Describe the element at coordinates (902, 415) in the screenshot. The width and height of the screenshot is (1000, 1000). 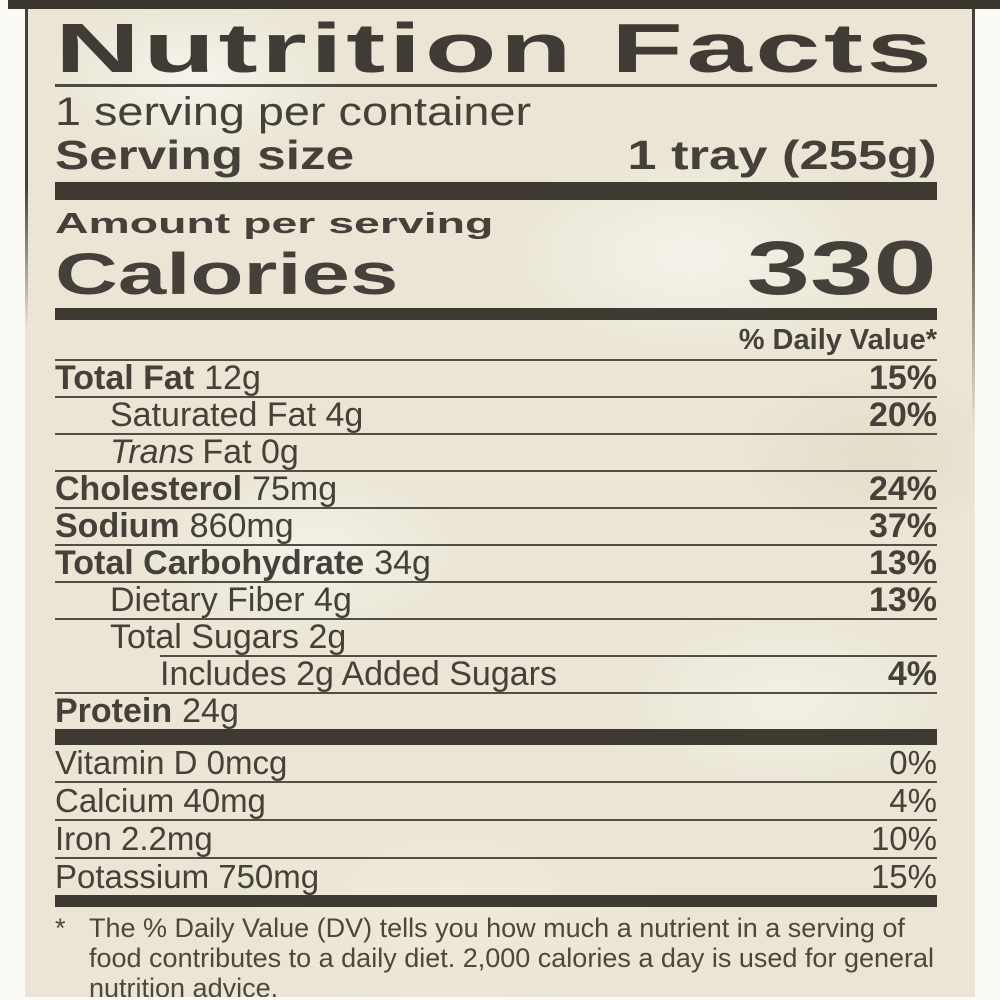
I see `dv-value: 20%` at that location.